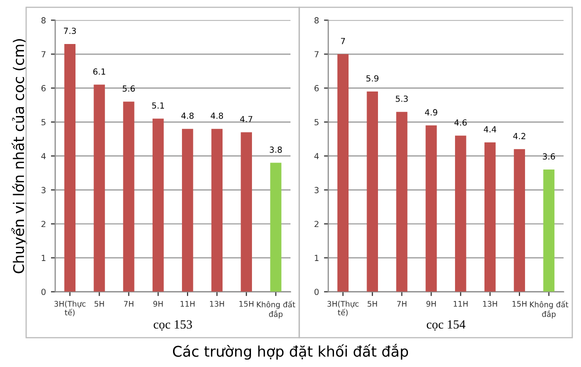 This screenshot has height=367, width=581. I want to click on data-label: 5.3, so click(402, 99).